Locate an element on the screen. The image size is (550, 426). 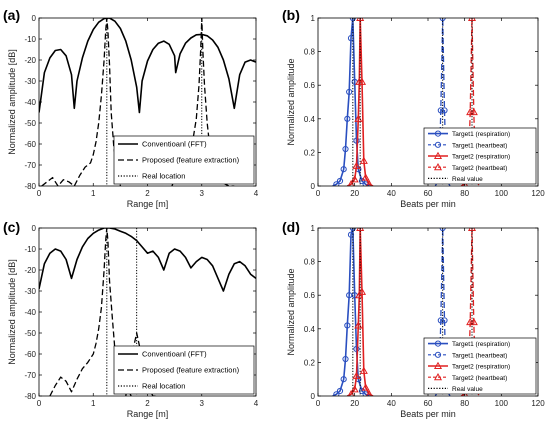
xtick-label-b-6: 120 is located at coordinates (538, 193).